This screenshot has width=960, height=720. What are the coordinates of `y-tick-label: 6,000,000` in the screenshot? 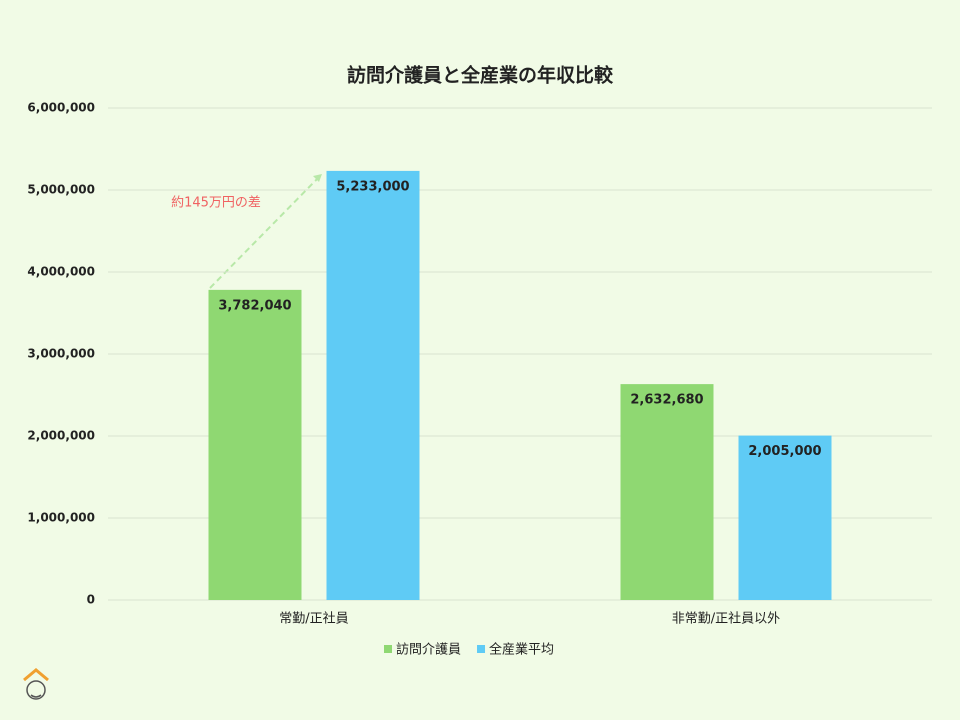 It's located at (61, 108).